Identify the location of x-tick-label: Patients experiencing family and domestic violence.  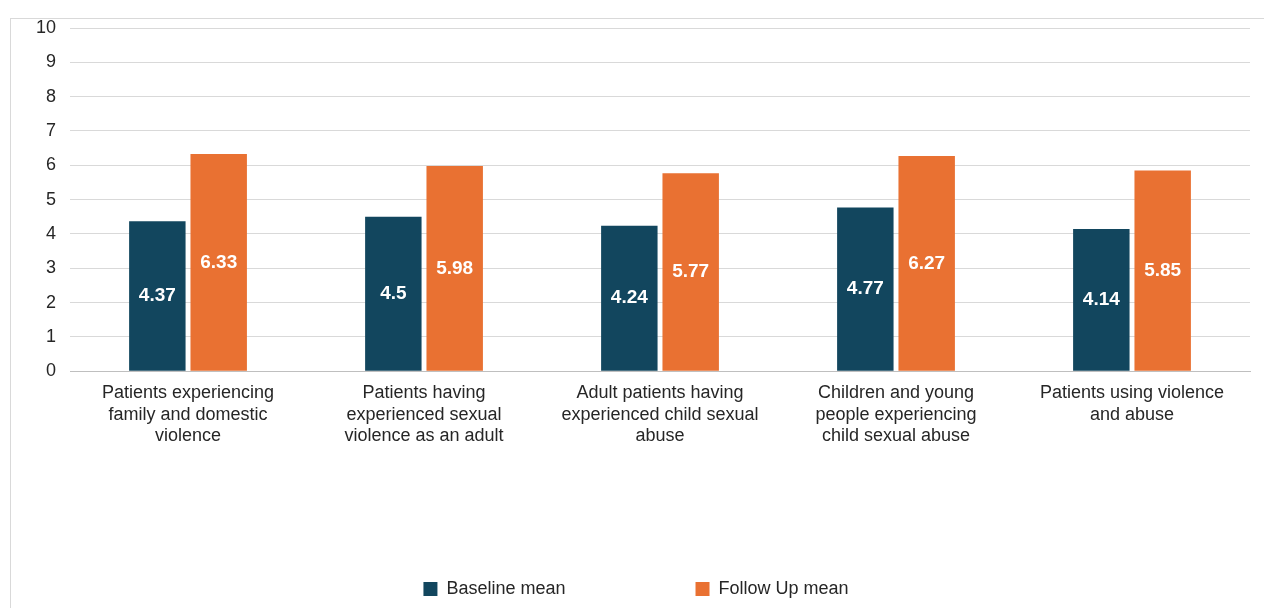
(188, 413).